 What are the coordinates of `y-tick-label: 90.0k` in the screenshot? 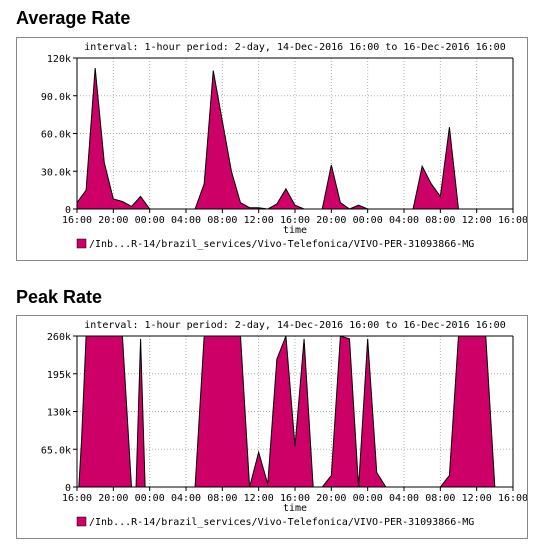 It's located at (56, 97).